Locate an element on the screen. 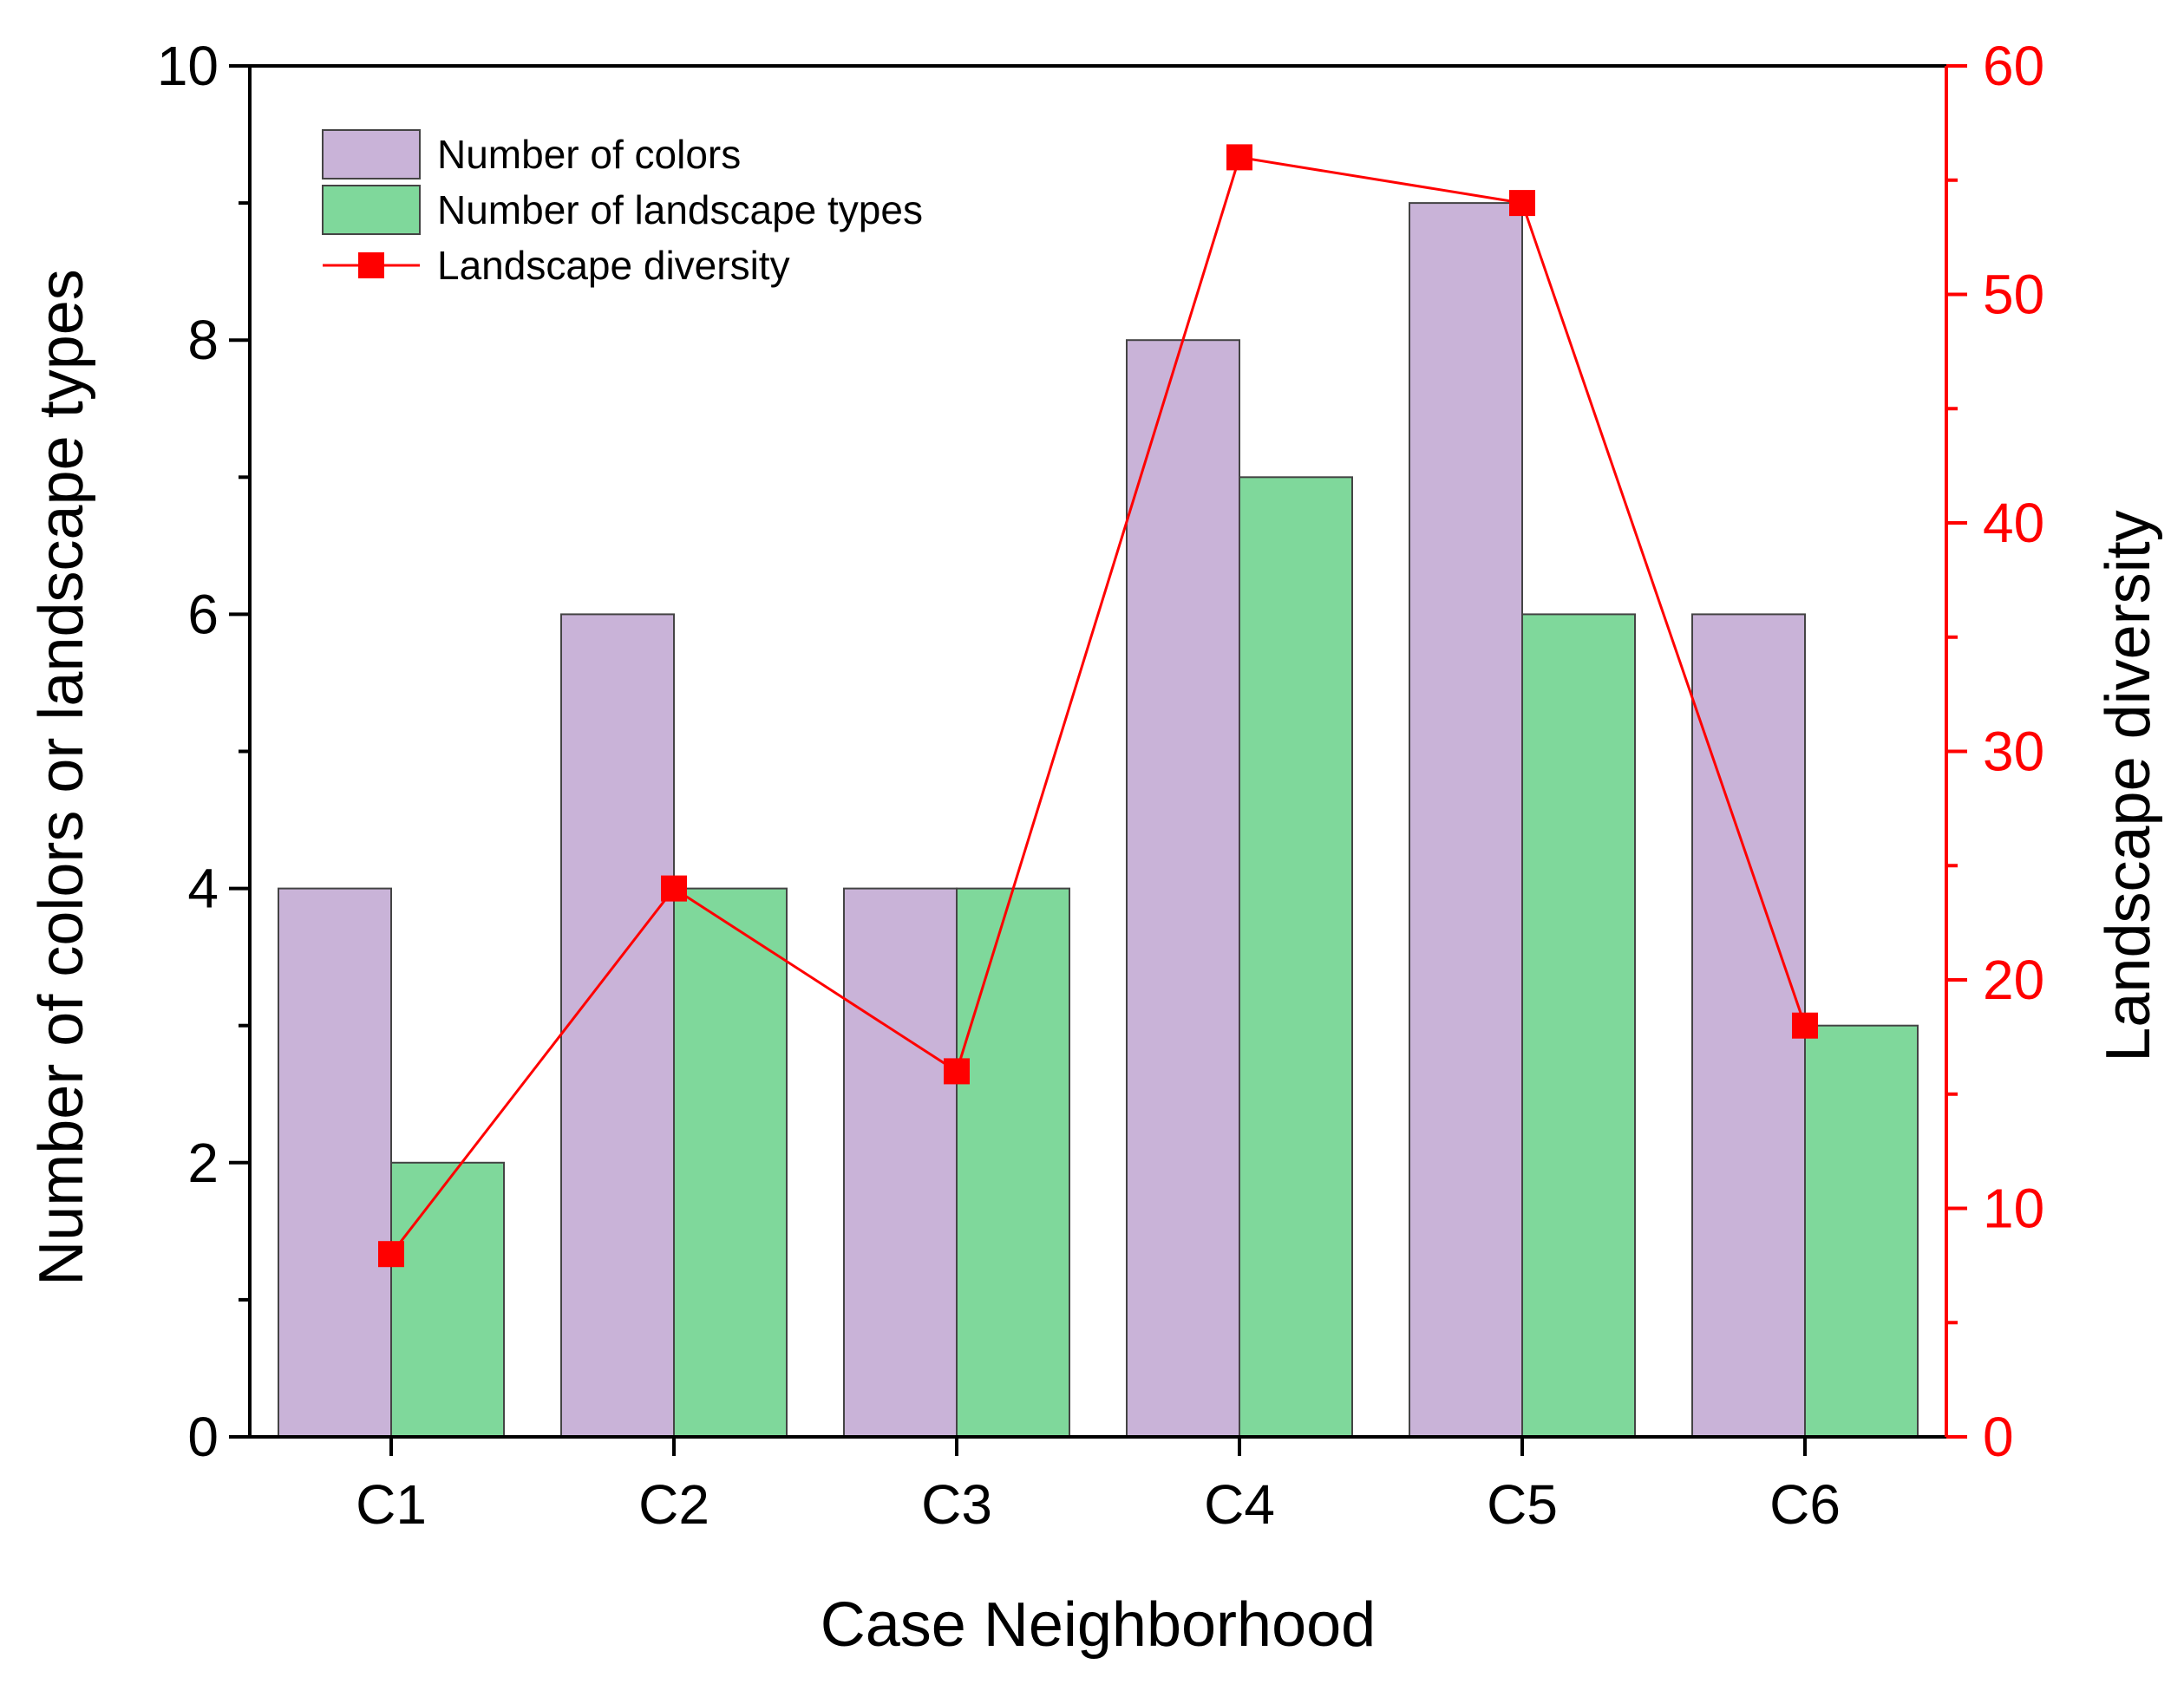  x-tick-label-c1: C1 is located at coordinates (391, 1504).